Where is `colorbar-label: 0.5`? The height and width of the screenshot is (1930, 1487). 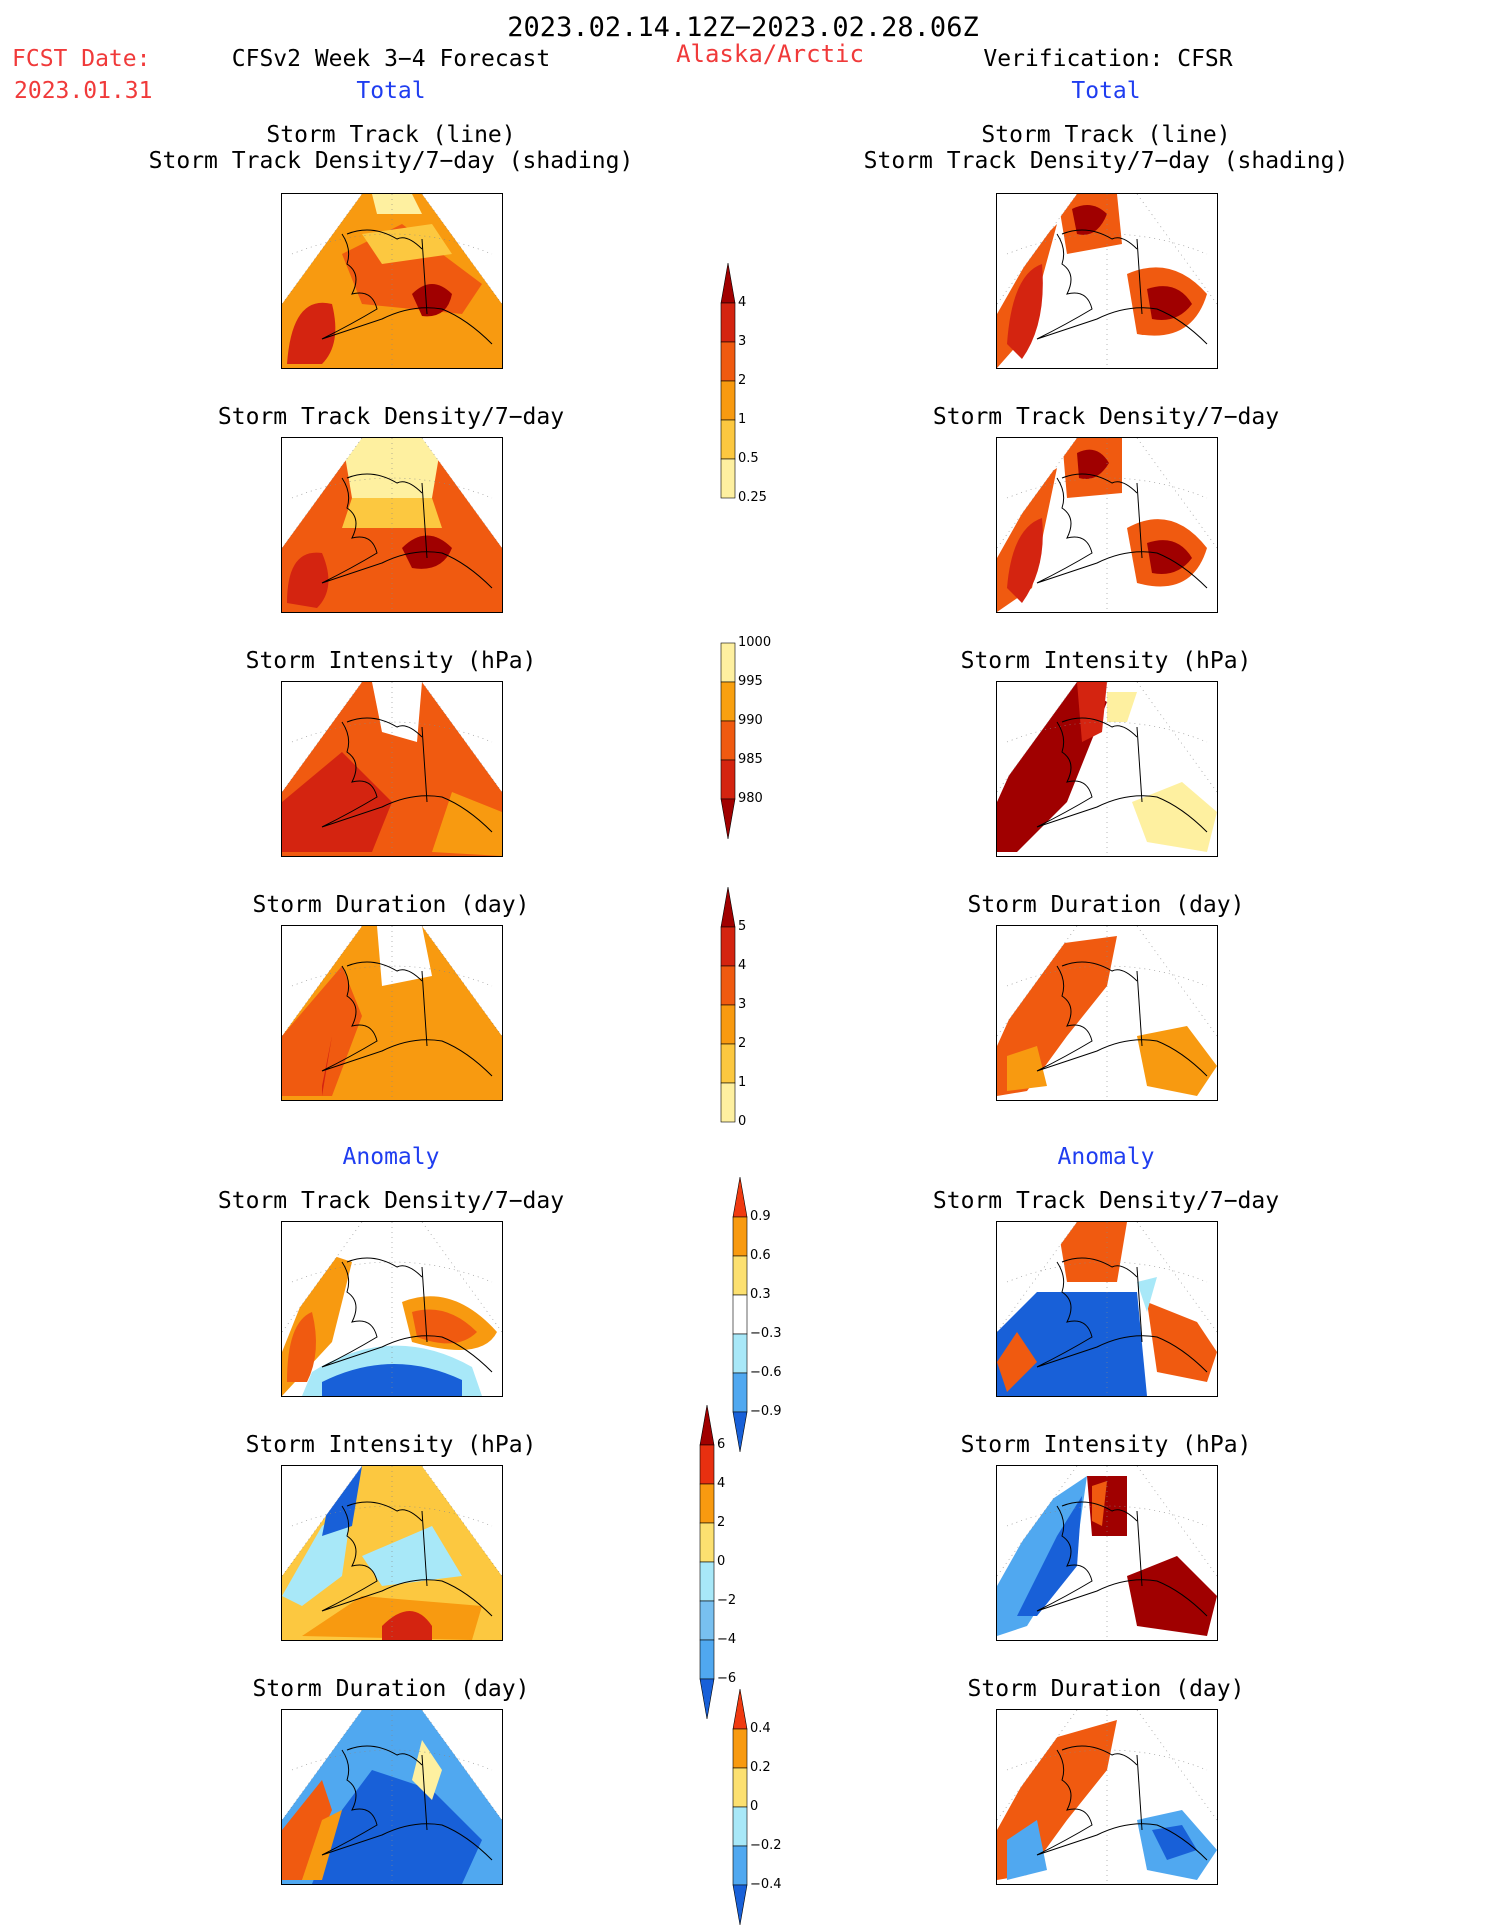
colorbar-label: 0.5 is located at coordinates (748, 458).